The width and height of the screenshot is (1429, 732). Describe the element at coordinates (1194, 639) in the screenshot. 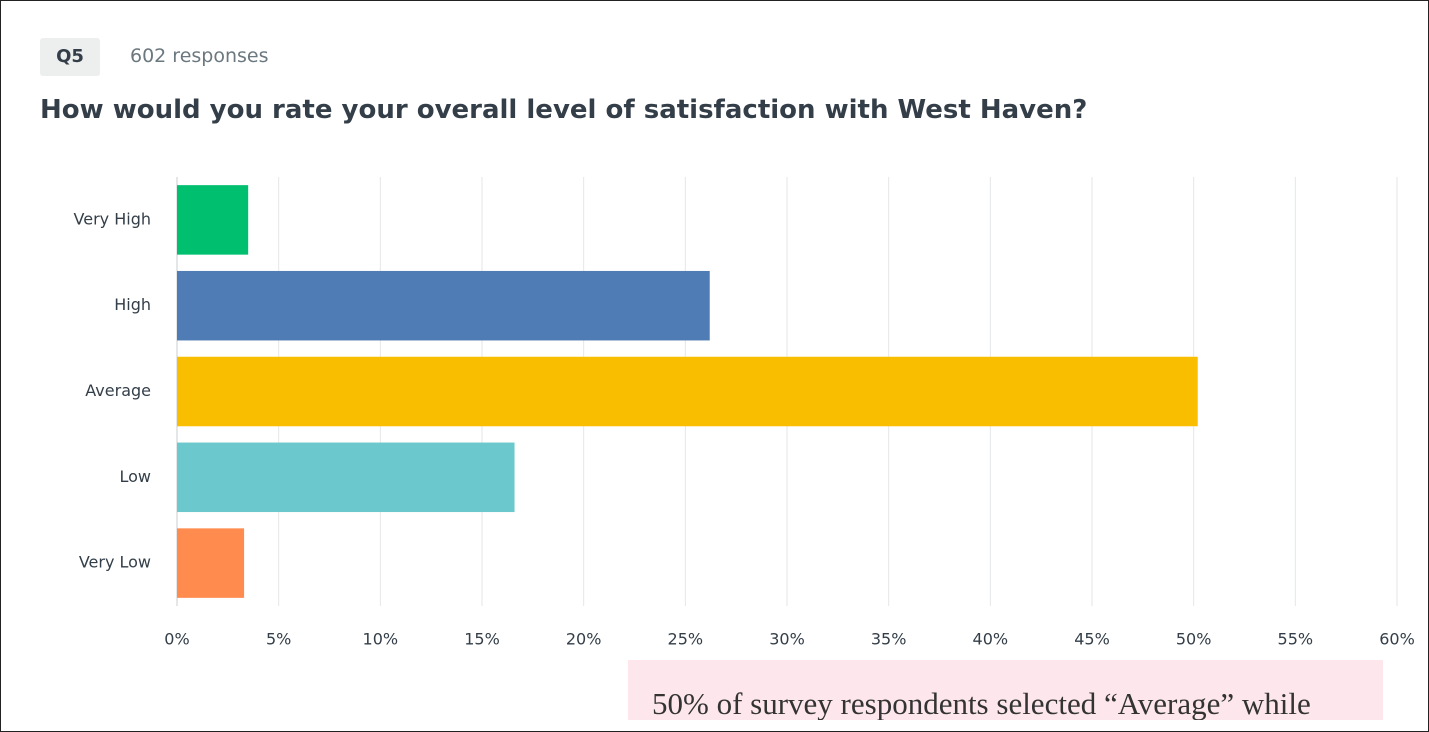

I see `x-tick-label: 50%` at that location.